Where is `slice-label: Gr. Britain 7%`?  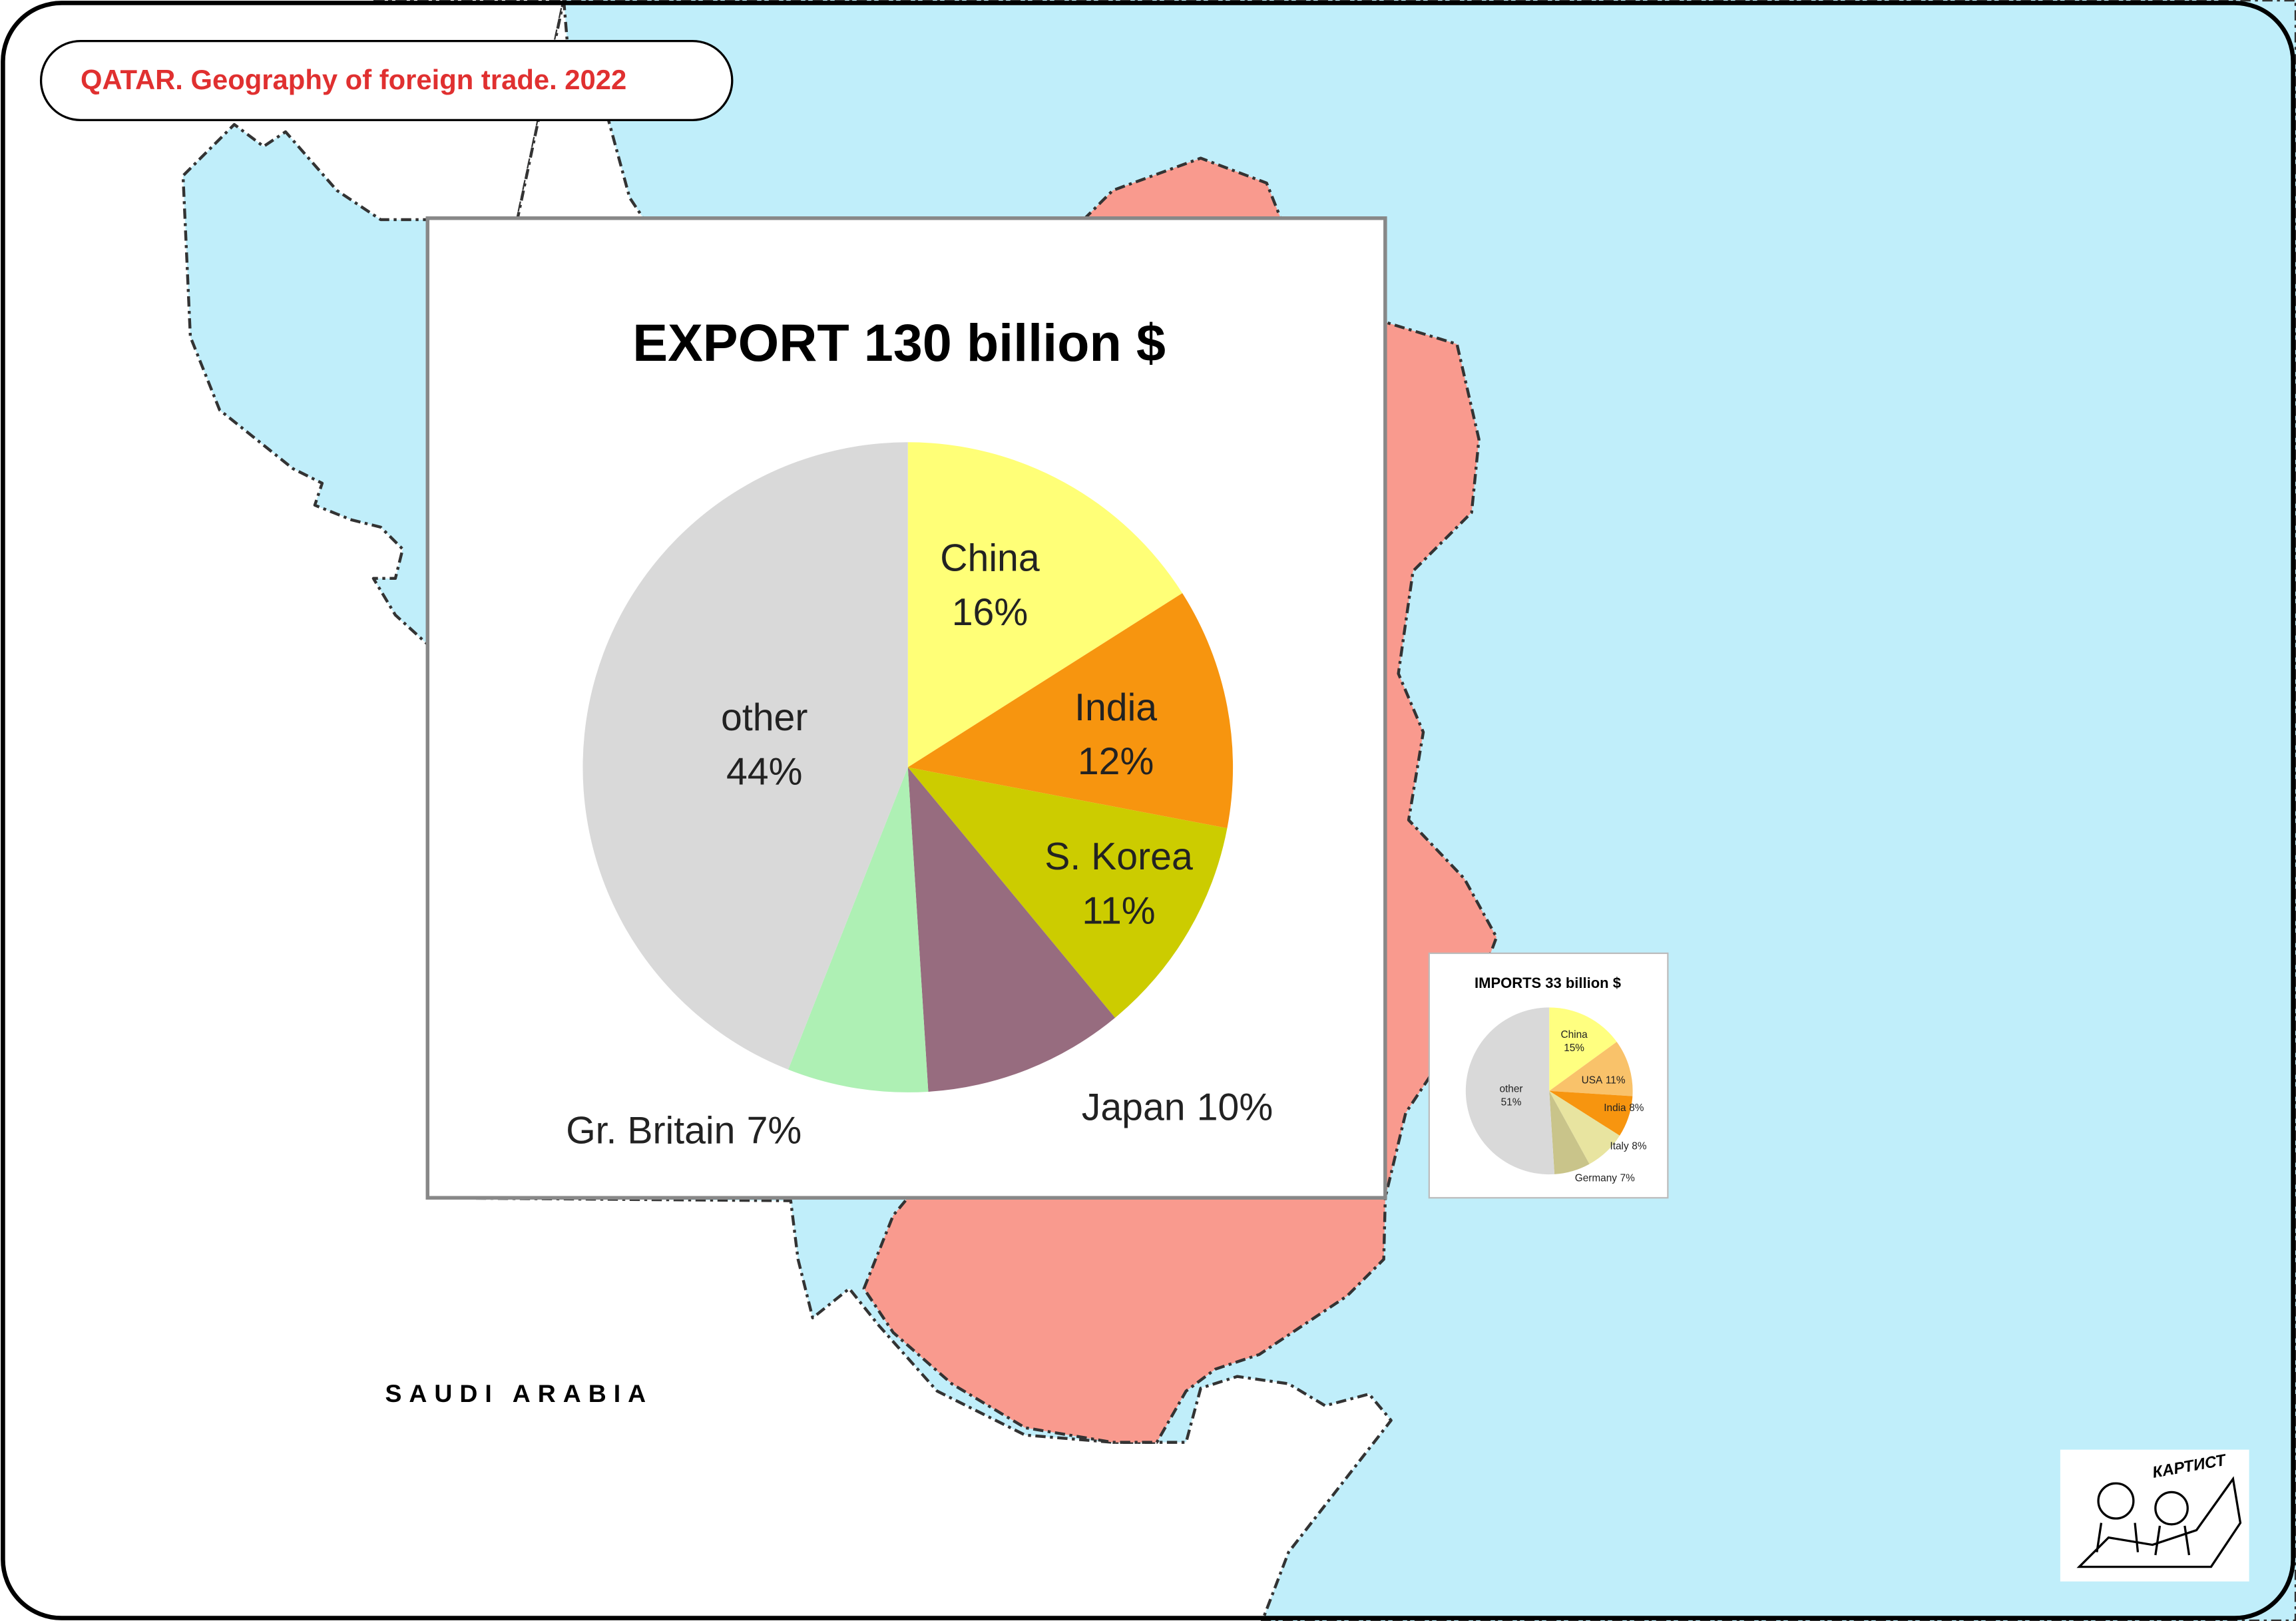
slice-label: Gr. Britain 7% is located at coordinates (684, 1131).